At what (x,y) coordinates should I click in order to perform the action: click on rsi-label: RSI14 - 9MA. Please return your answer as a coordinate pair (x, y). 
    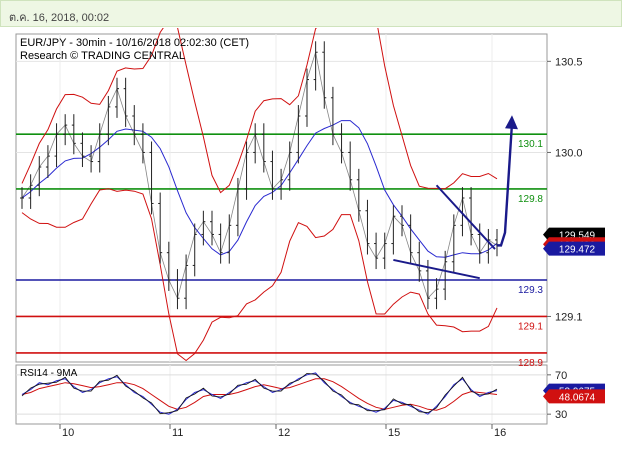
    Looking at the image, I should click on (49, 373).